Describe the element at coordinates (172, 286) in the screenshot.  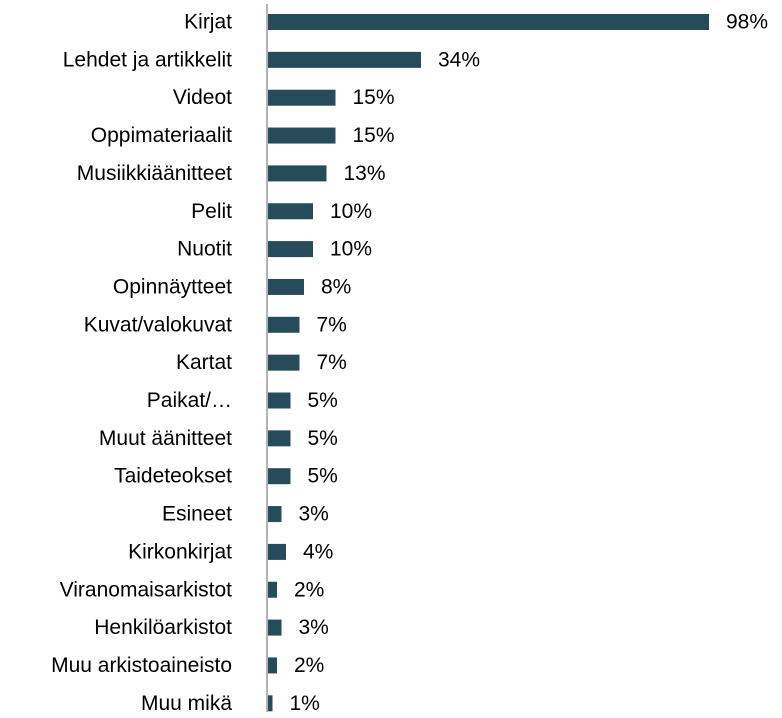
I see `category-label: Opinnäytteet` at that location.